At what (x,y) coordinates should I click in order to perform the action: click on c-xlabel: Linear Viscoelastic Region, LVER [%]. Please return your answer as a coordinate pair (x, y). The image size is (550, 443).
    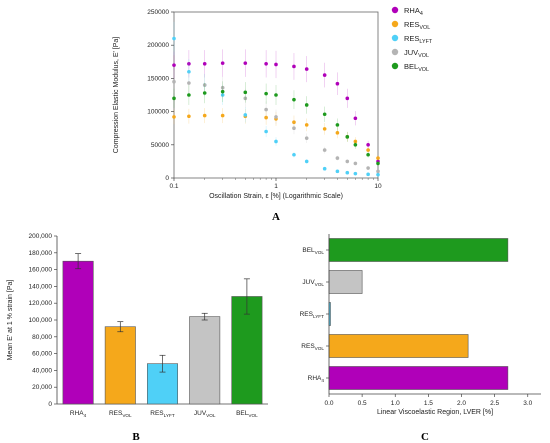
    Looking at the image, I should click on (435, 412).